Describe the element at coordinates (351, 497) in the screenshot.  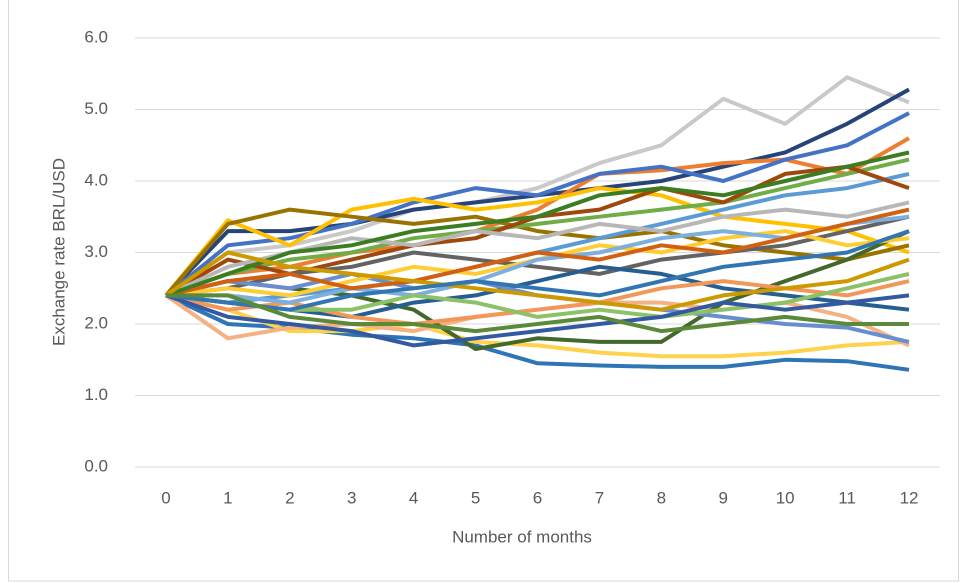
I see `x-tick-label: 3` at that location.